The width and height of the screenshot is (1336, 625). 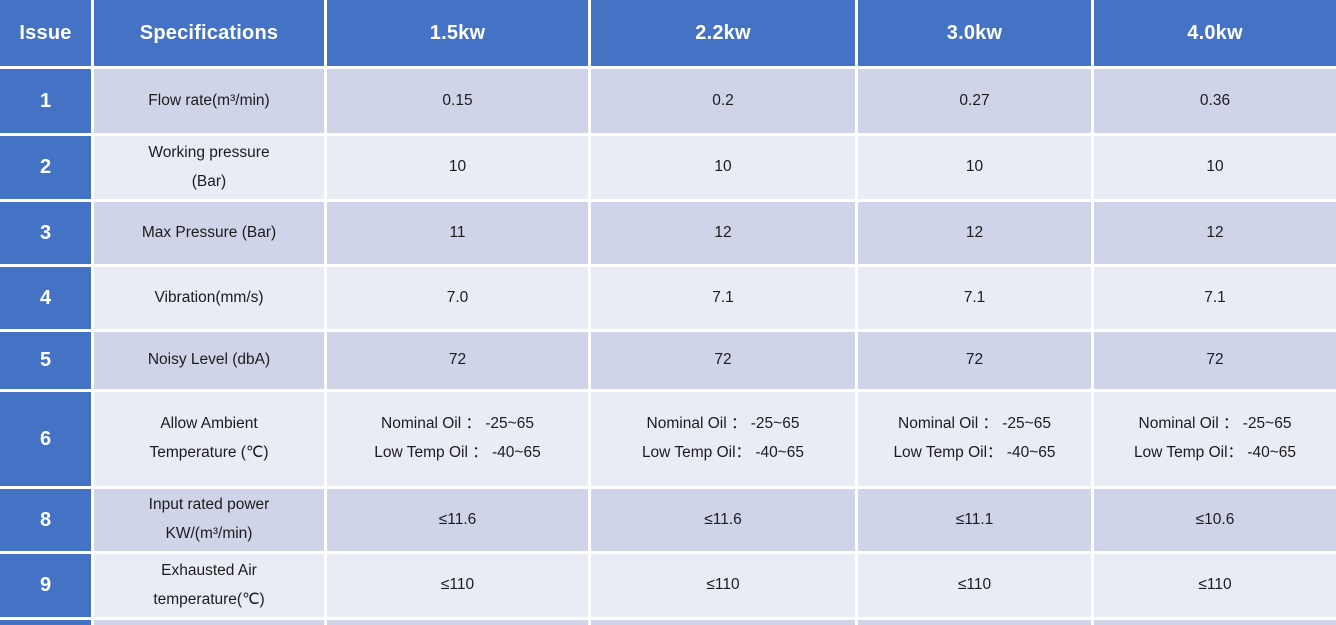 I want to click on value-cell-row6-col2-text: Low Temp Oil： -40~65, so click(x=974, y=452).